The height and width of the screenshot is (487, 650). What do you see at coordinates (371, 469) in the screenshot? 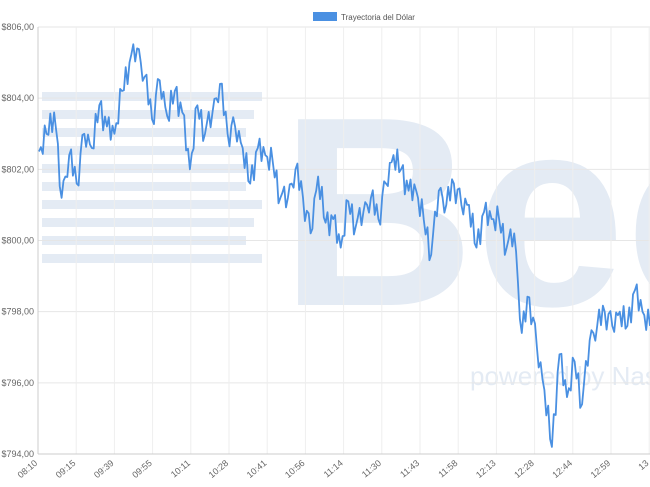
I see `x-tick-label: 11:30` at bounding box center [371, 469].